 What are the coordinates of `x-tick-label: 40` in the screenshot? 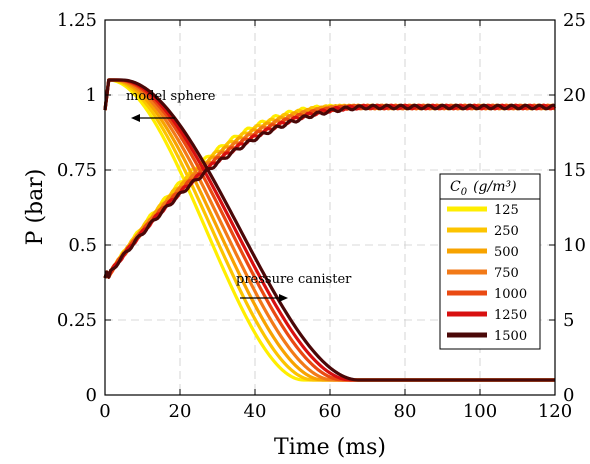 It's located at (255, 411).